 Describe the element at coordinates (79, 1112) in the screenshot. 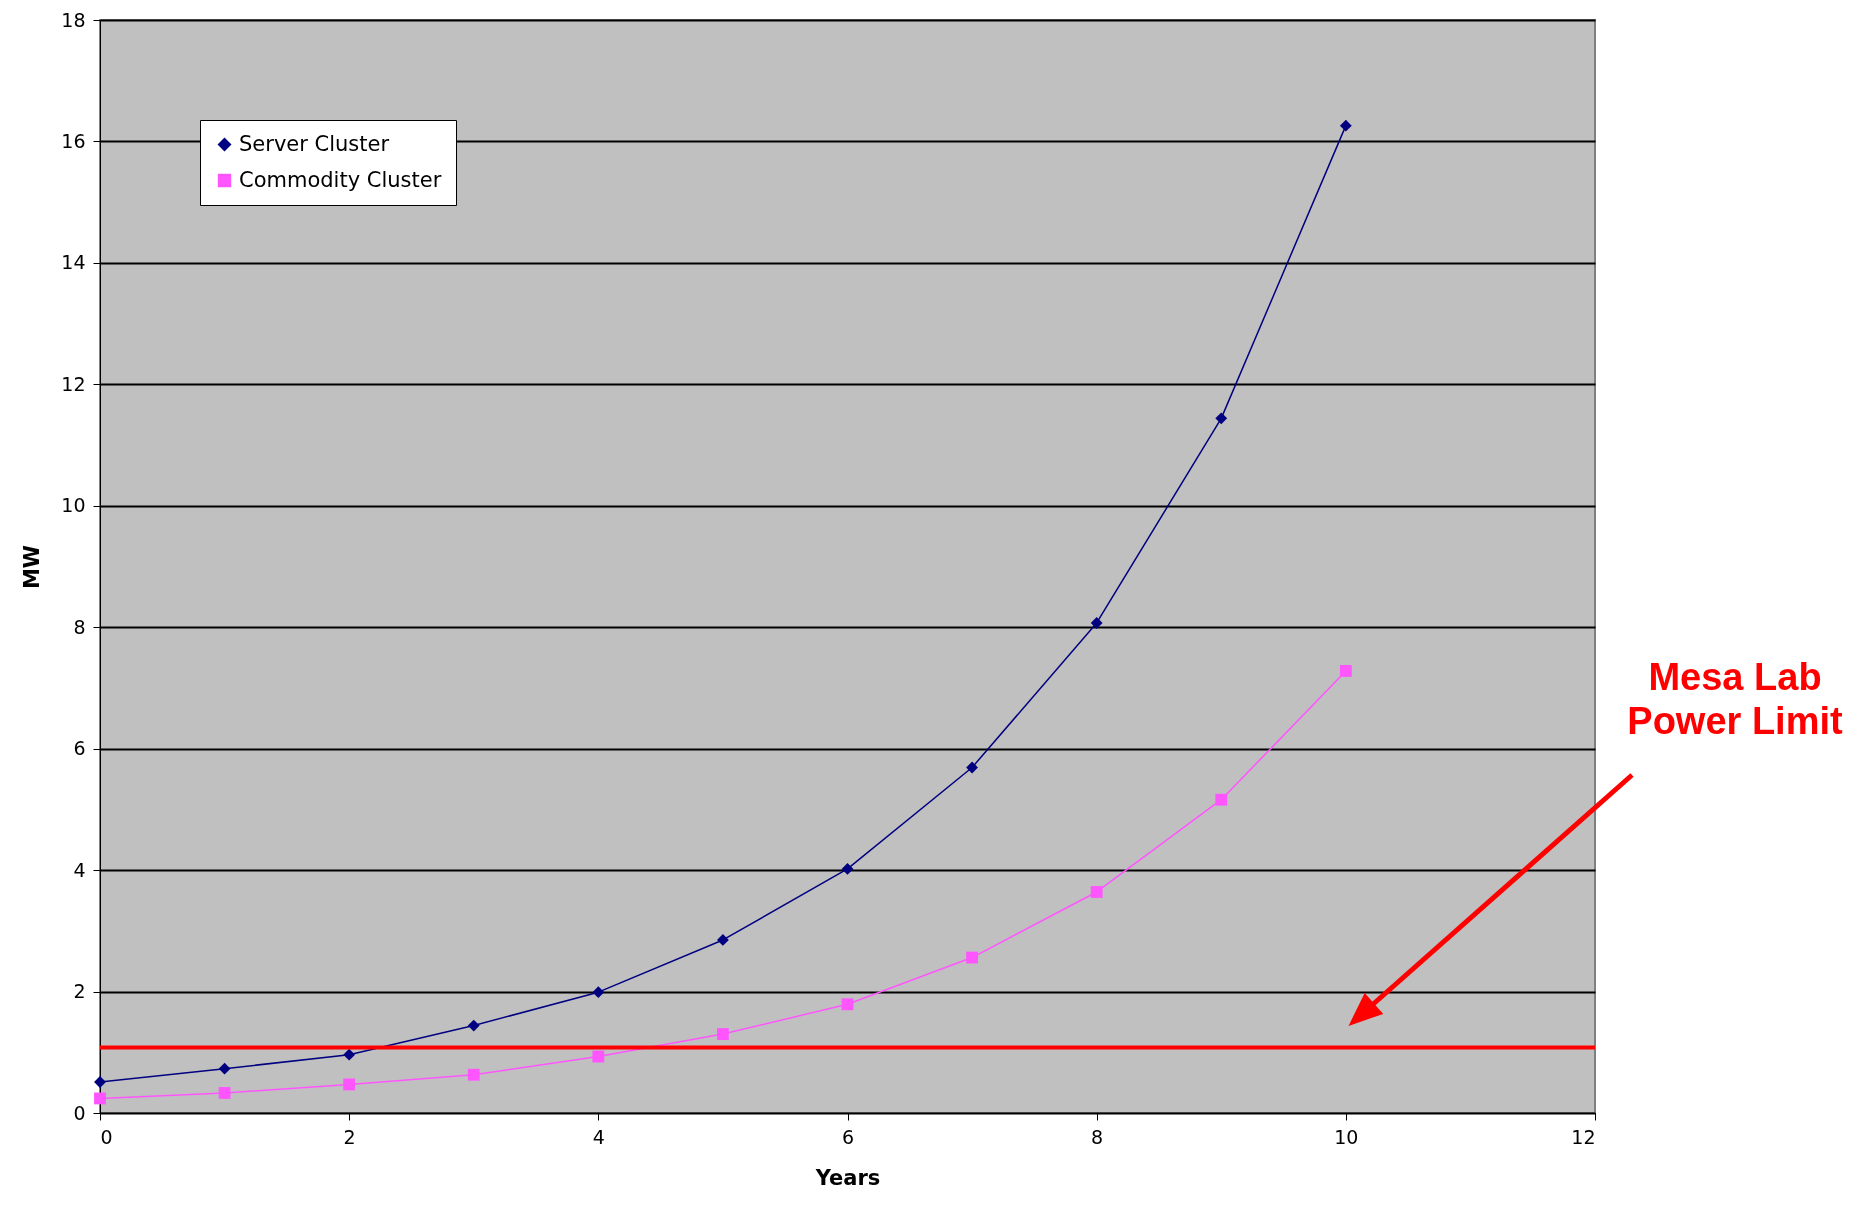

I see `y-tick-label: 0` at that location.